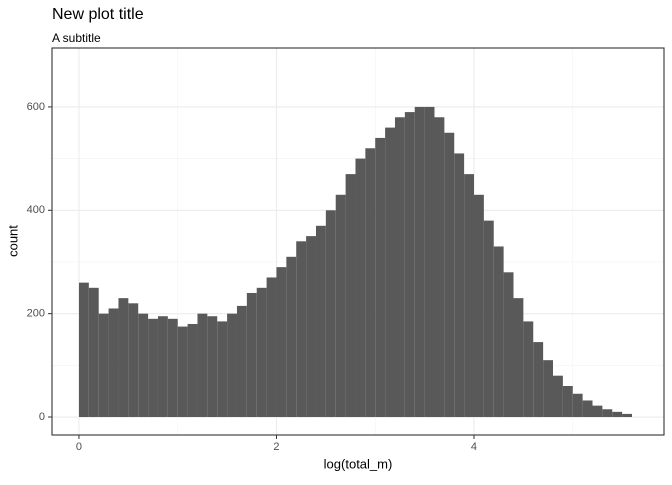  What do you see at coordinates (358, 463) in the screenshot?
I see `x-axis-label: log(total_m)` at bounding box center [358, 463].